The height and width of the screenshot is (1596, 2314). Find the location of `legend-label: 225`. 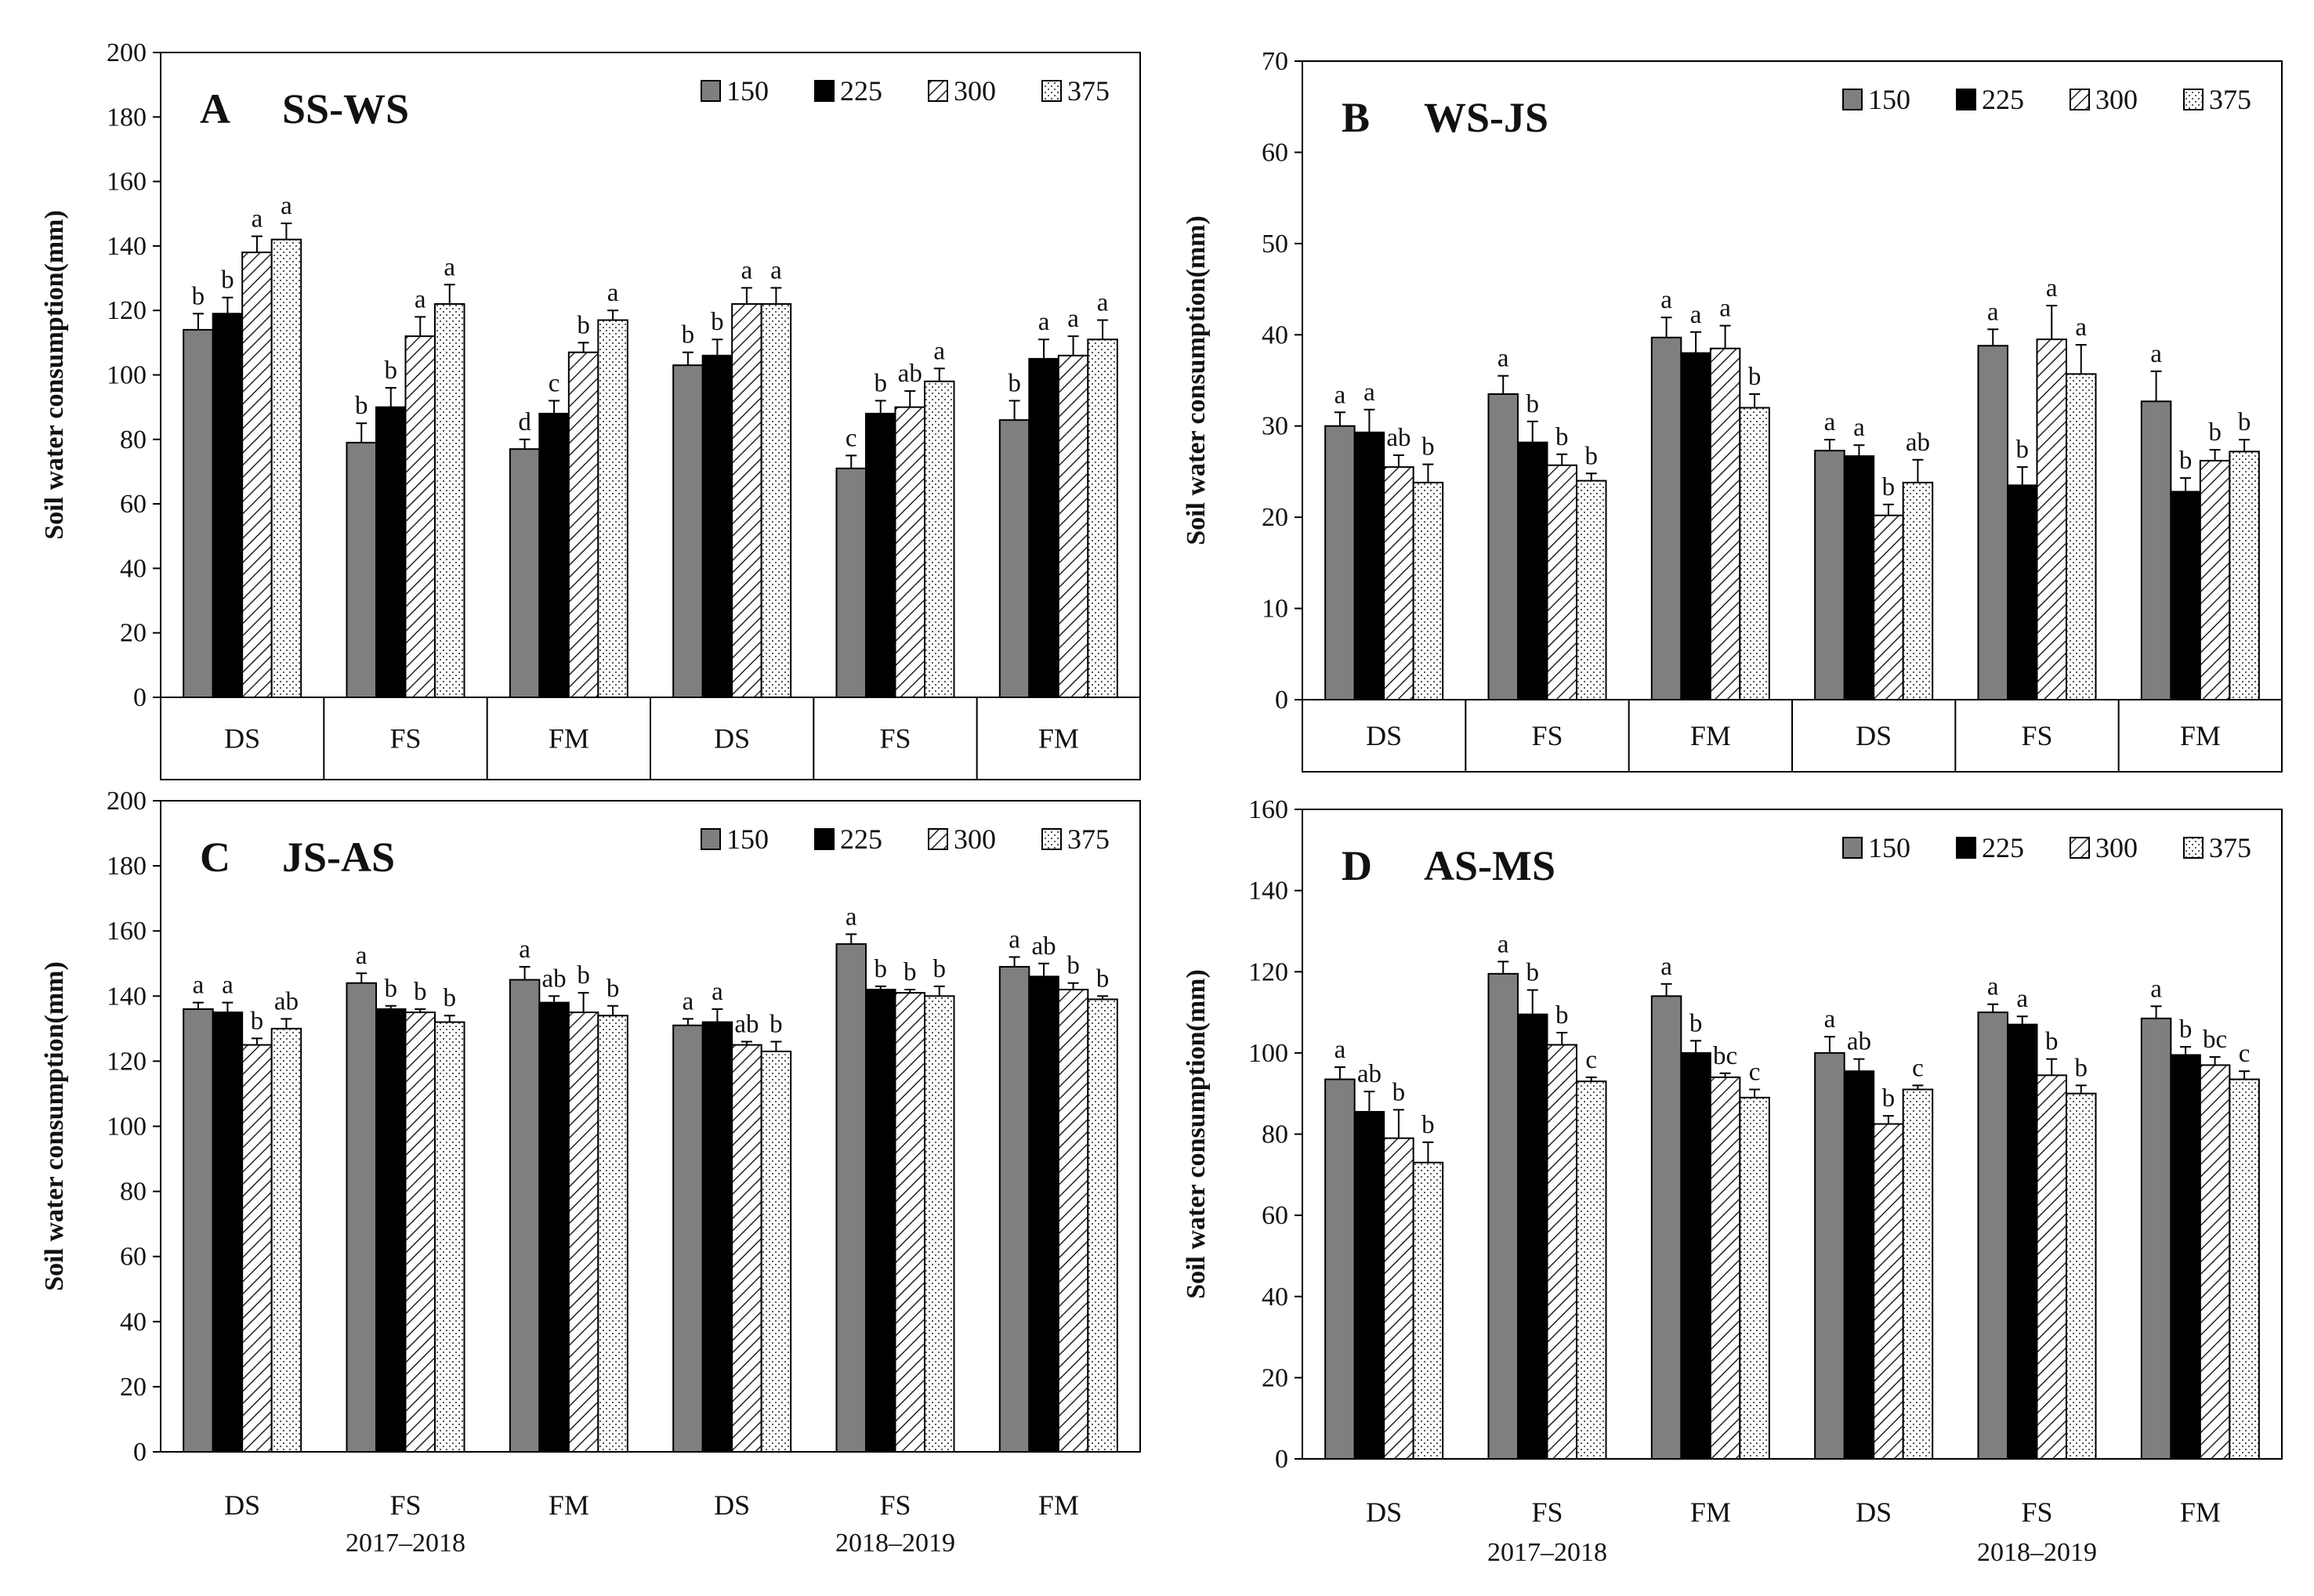

legend-label: 225 is located at coordinates (2003, 100).